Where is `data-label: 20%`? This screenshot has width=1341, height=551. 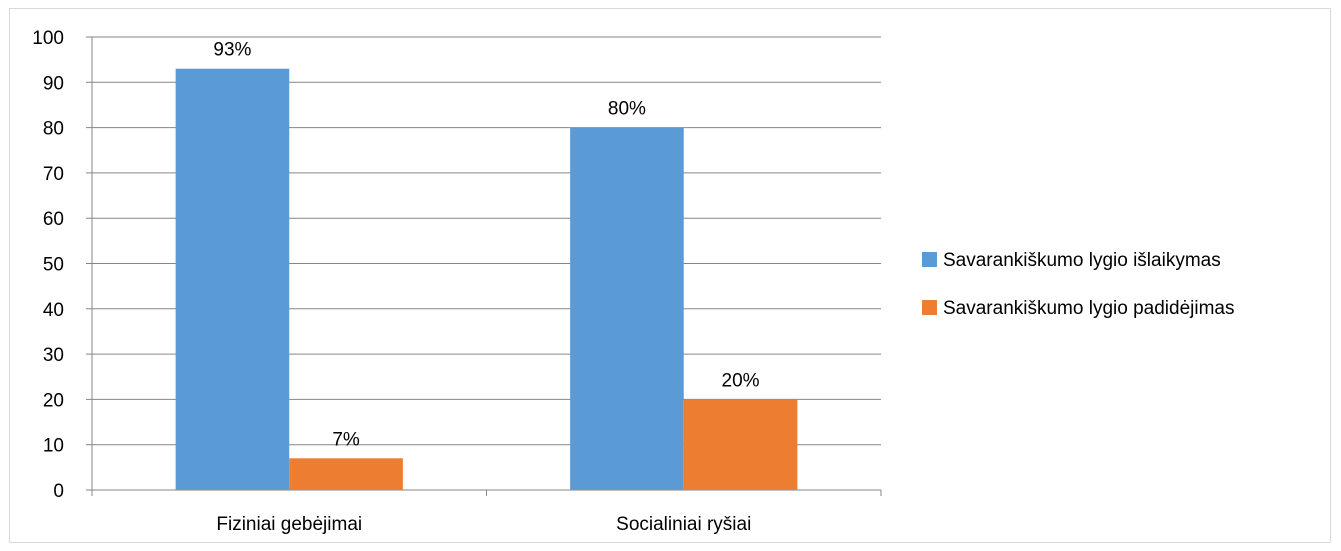 data-label: 20% is located at coordinates (741, 380).